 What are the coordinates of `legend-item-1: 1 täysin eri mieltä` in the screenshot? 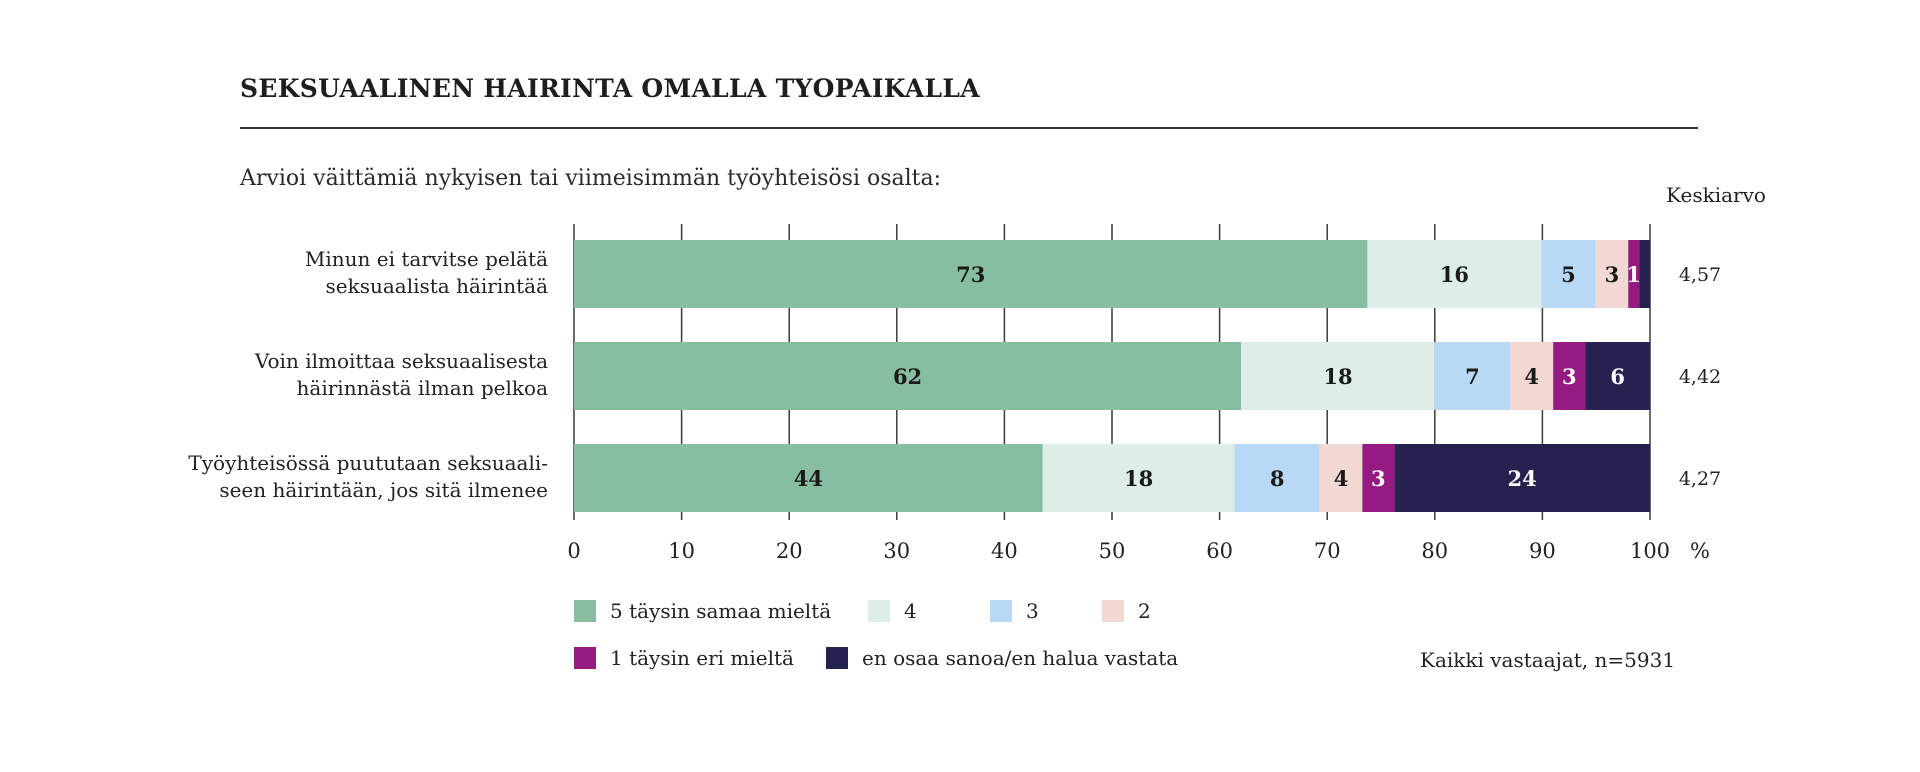 It's located at (684, 658).